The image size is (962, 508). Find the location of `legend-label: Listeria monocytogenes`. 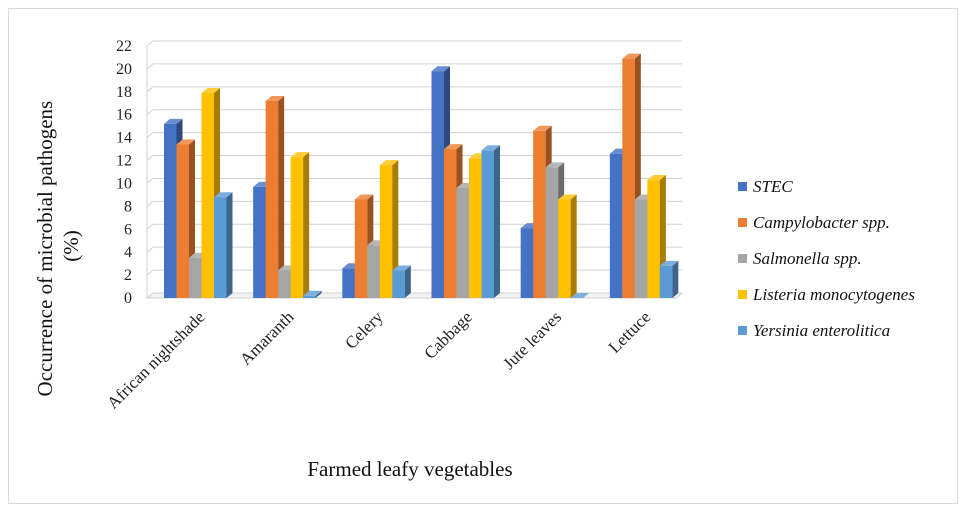

legend-label: Listeria monocytogenes is located at coordinates (833, 294).